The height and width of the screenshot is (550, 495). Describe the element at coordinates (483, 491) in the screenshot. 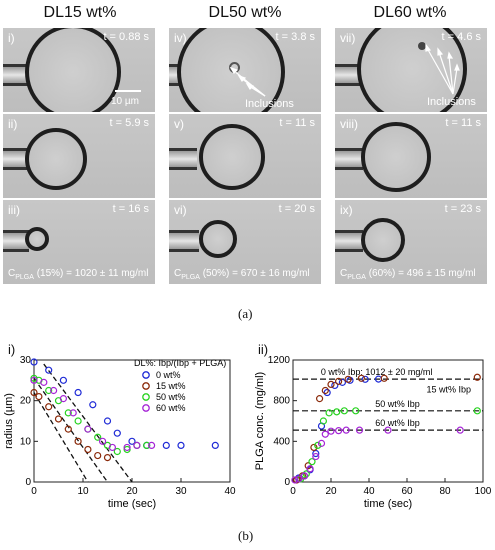

I see `x-tick-label: 100` at that location.